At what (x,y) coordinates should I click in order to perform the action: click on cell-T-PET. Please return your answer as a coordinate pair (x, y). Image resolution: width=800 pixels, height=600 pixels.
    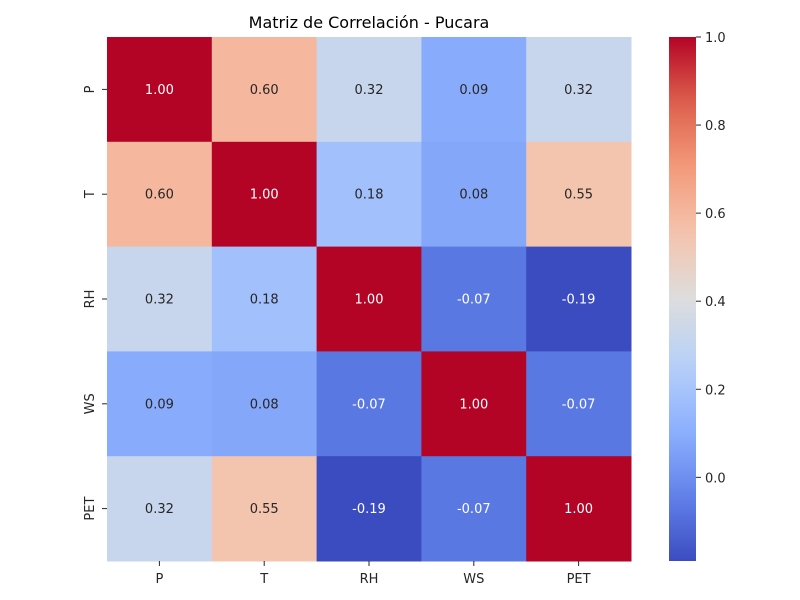
    Looking at the image, I should click on (579, 194).